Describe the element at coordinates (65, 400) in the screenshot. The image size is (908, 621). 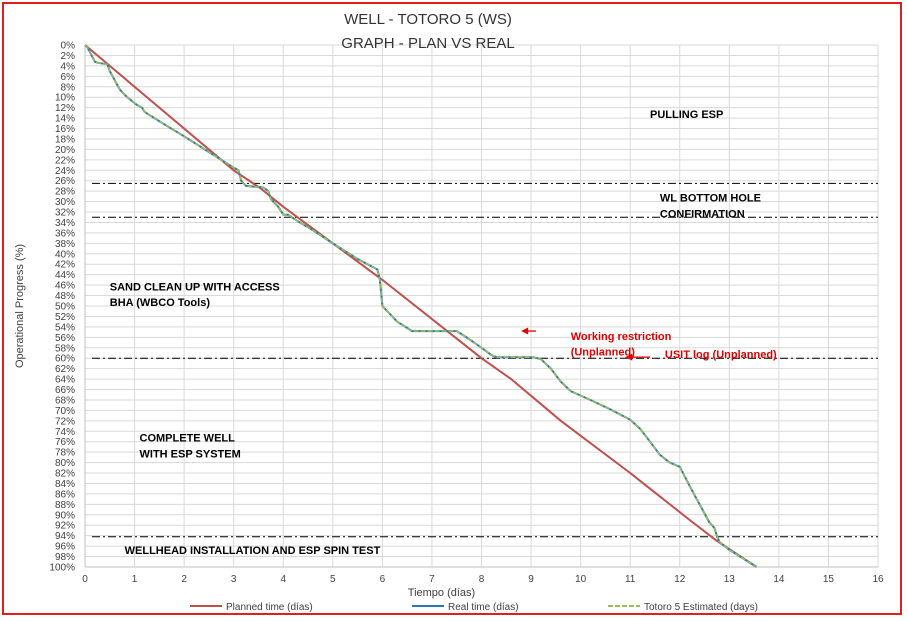
I see `y-tick-label: 68%` at that location.